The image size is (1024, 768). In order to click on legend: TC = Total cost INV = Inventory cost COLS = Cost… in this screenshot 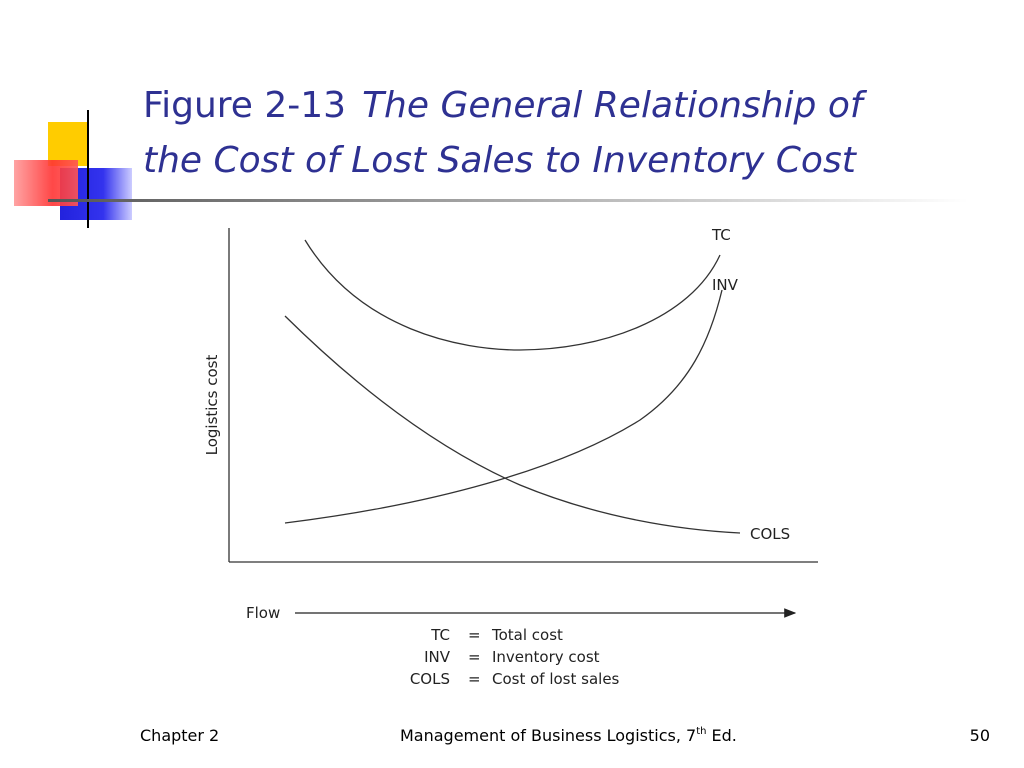, I will do `click(515, 657)`.